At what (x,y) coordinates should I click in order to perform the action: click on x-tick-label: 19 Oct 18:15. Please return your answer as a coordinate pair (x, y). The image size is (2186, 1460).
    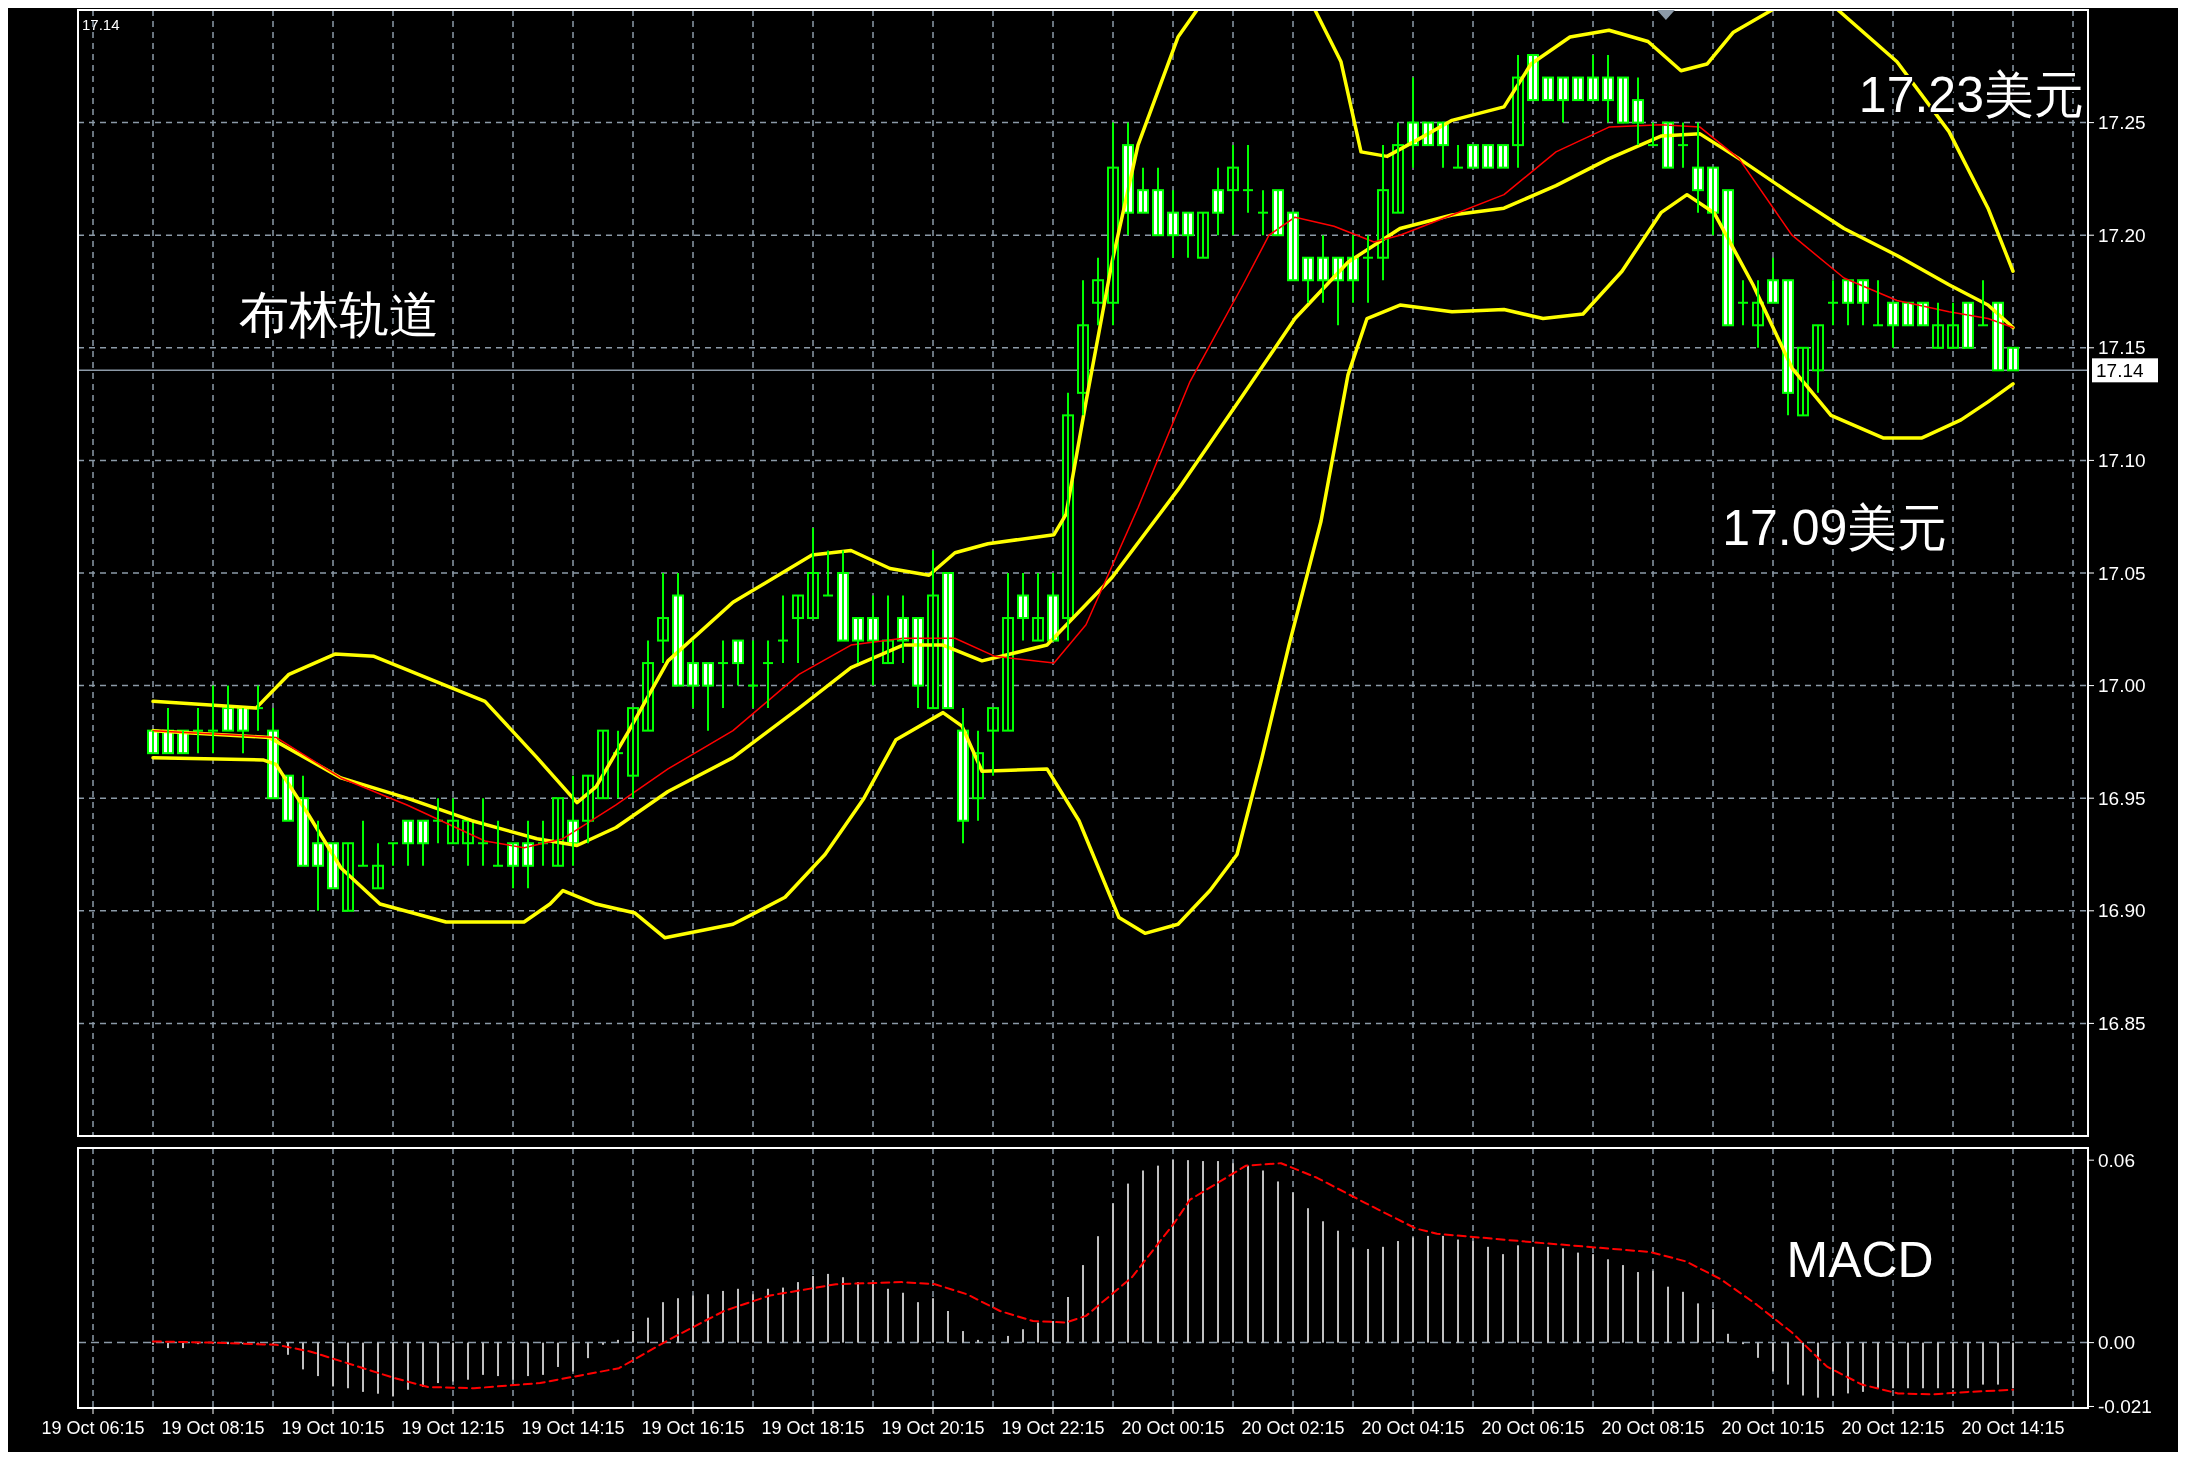
    Looking at the image, I should click on (813, 1428).